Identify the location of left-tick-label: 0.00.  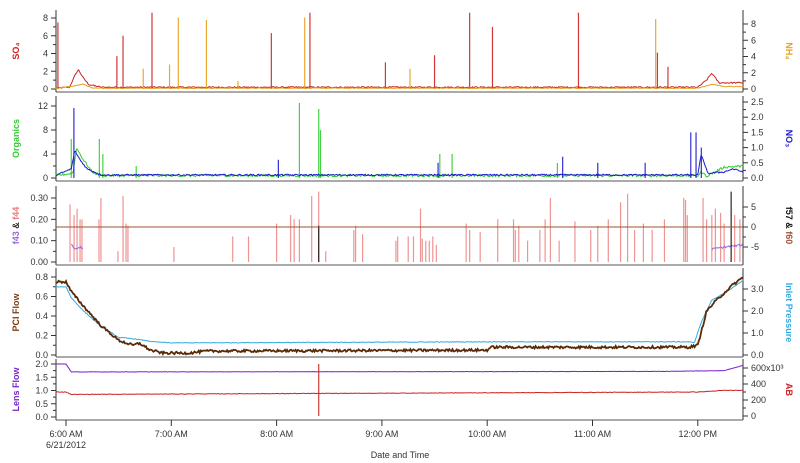
(39, 262).